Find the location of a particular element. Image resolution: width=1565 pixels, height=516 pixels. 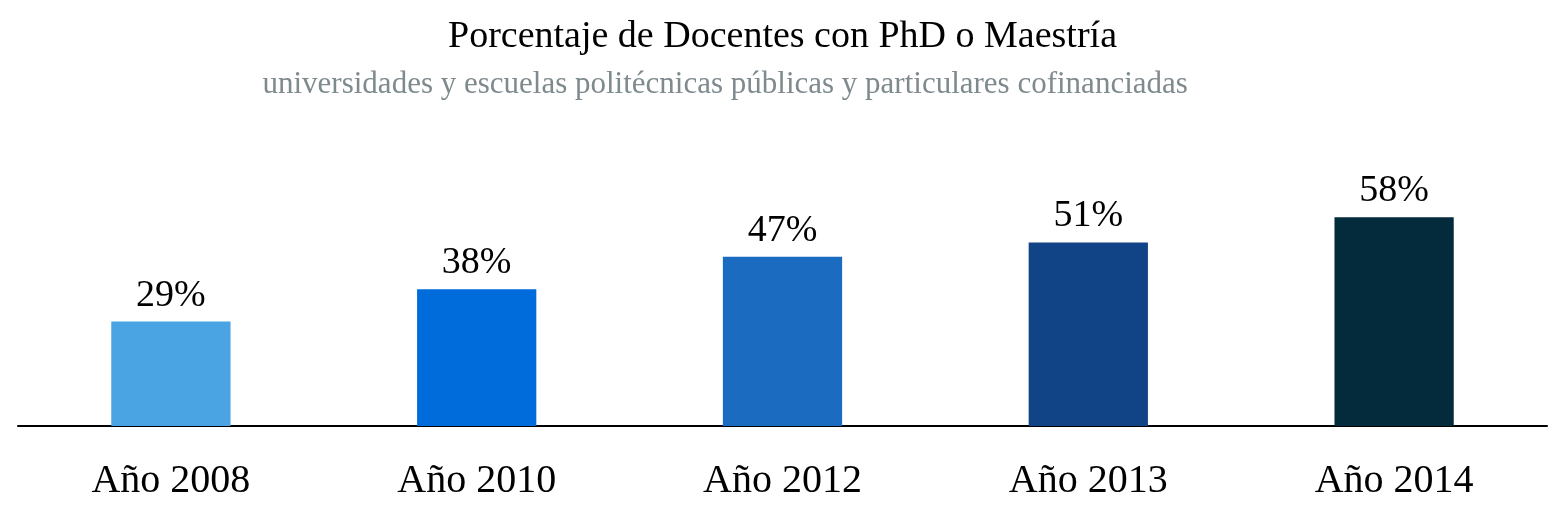

x-tick-label: Año 2013 is located at coordinates (1088, 478).